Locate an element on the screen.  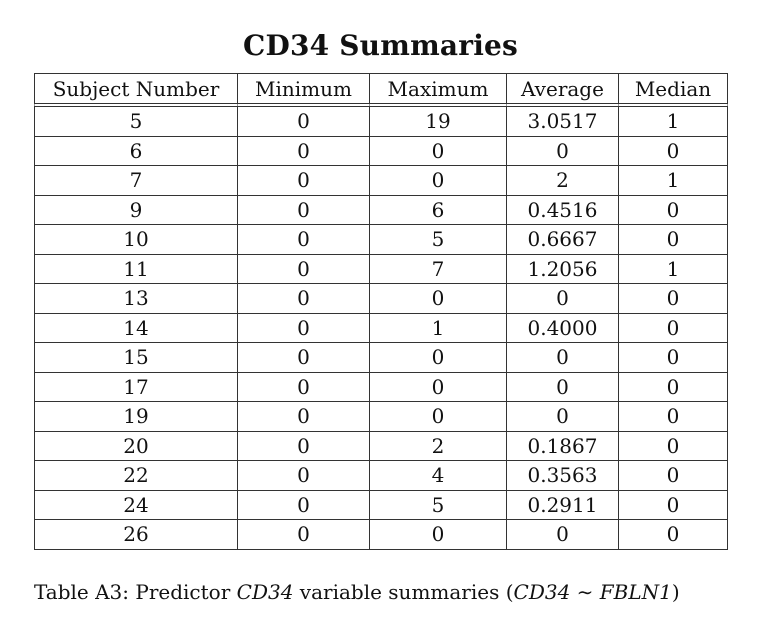
caption-formula: CD34 ∼ FBLN1 is located at coordinates (592, 592).